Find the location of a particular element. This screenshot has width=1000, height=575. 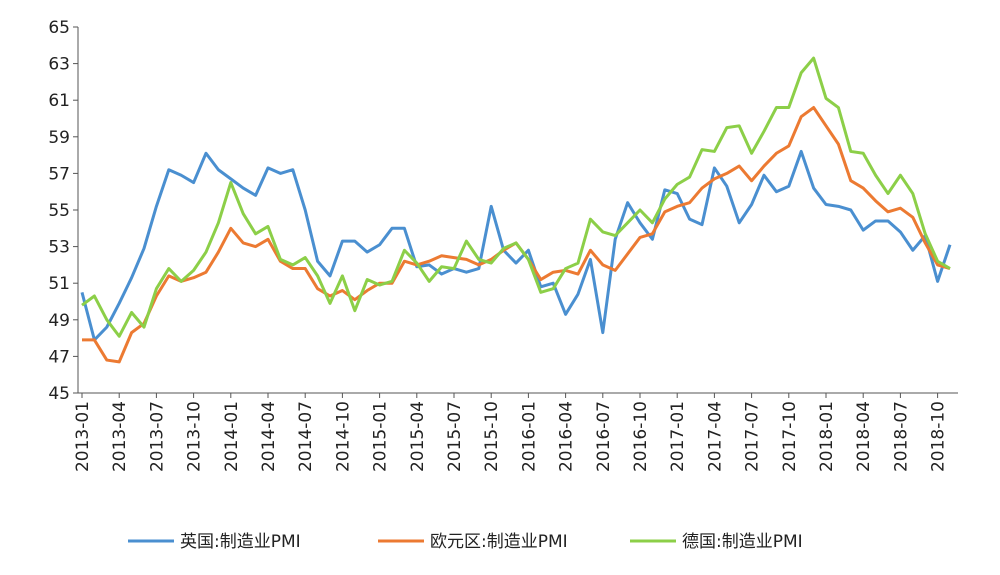

y-tick-label: 63 is located at coordinates (59, 65).